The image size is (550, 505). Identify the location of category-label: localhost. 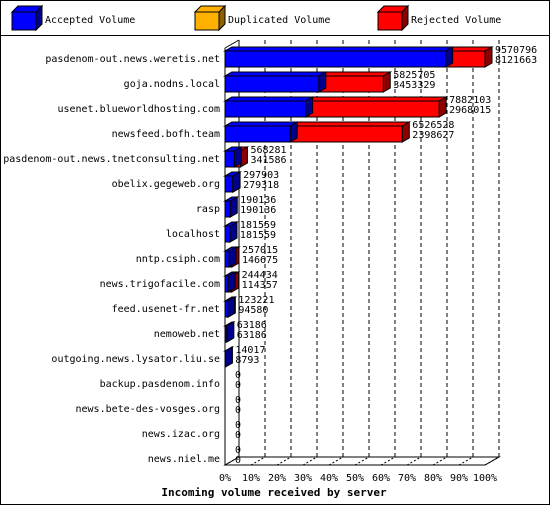
(193, 234).